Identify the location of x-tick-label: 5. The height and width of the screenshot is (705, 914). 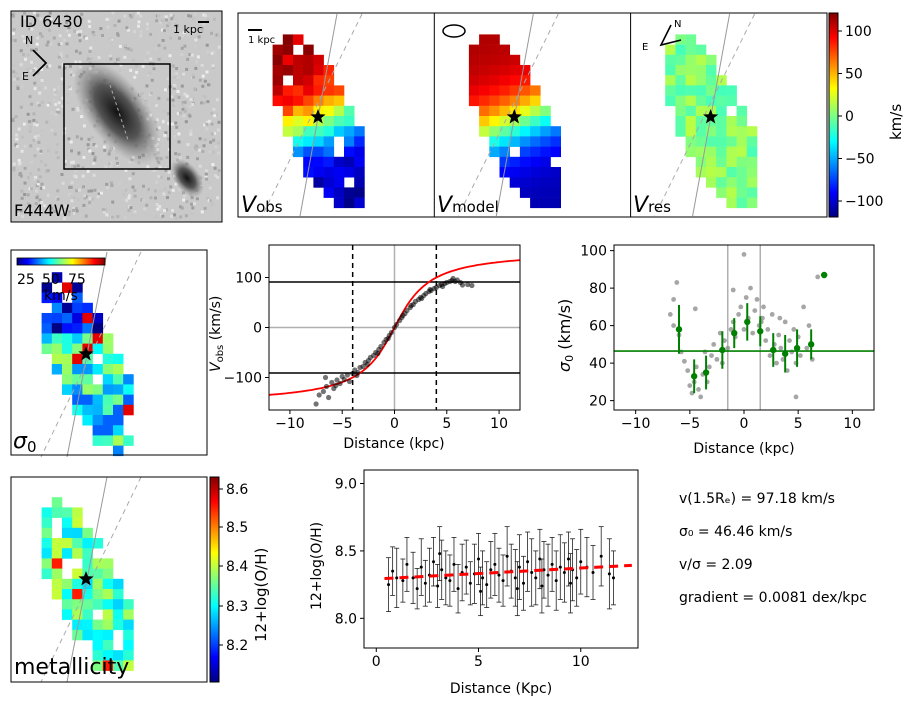
(478, 662).